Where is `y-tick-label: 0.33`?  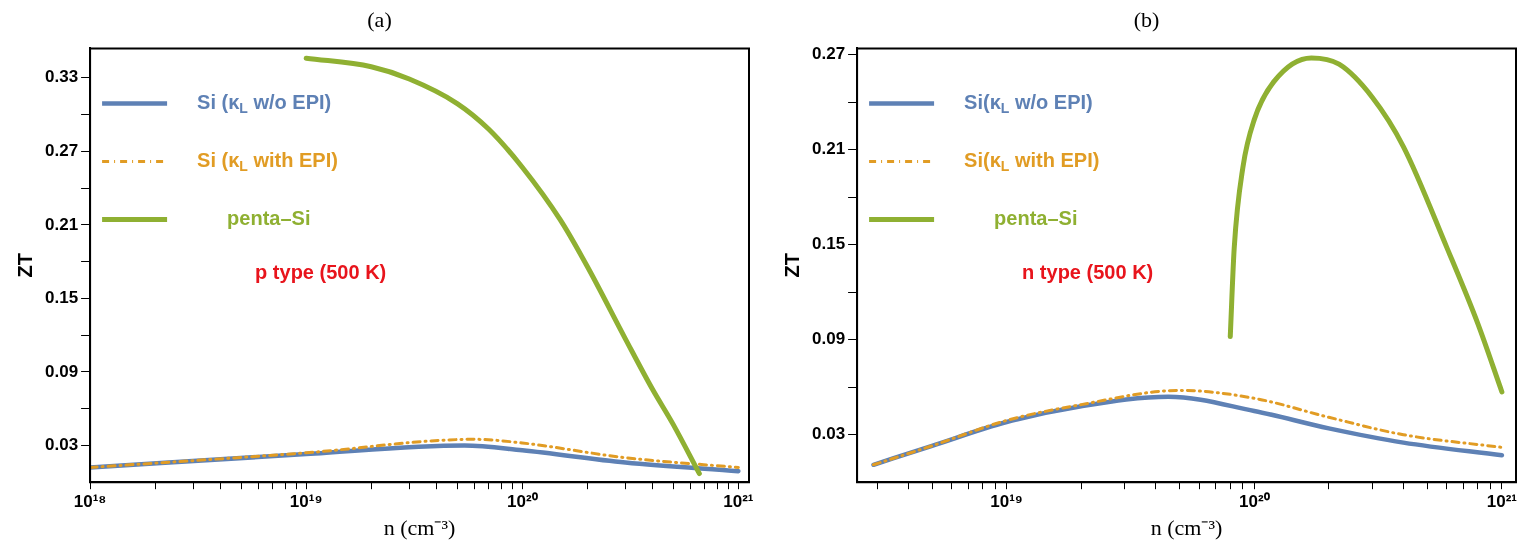
y-tick-label: 0.33 is located at coordinates (61, 77).